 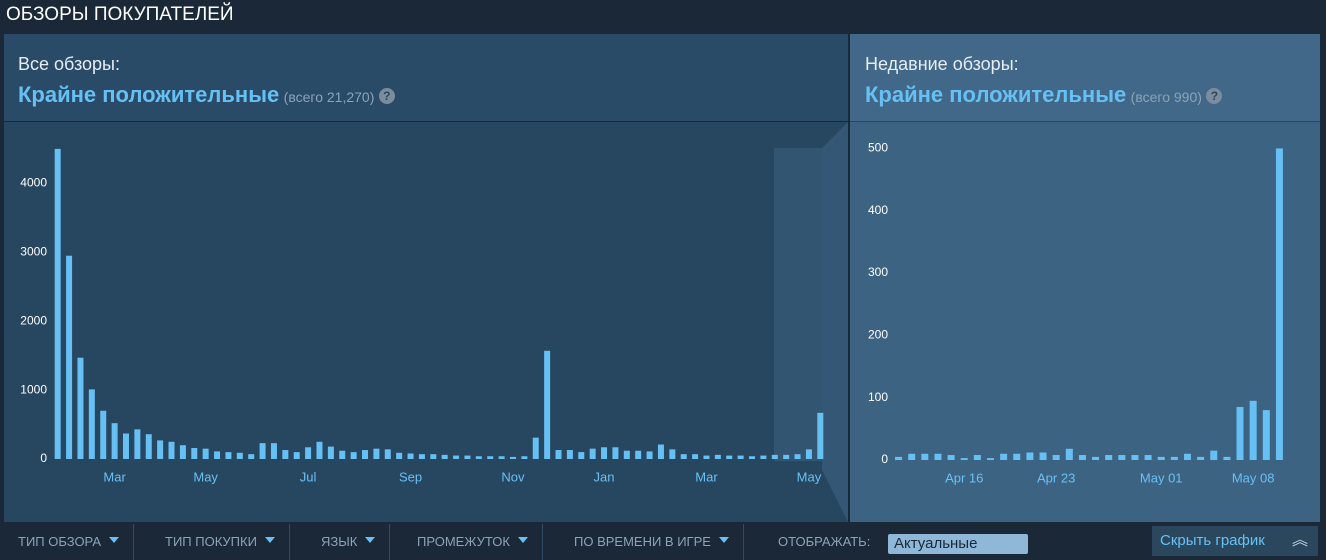 What do you see at coordinates (964, 477) in the screenshot?
I see `x-tick-label: Apr 16` at bounding box center [964, 477].